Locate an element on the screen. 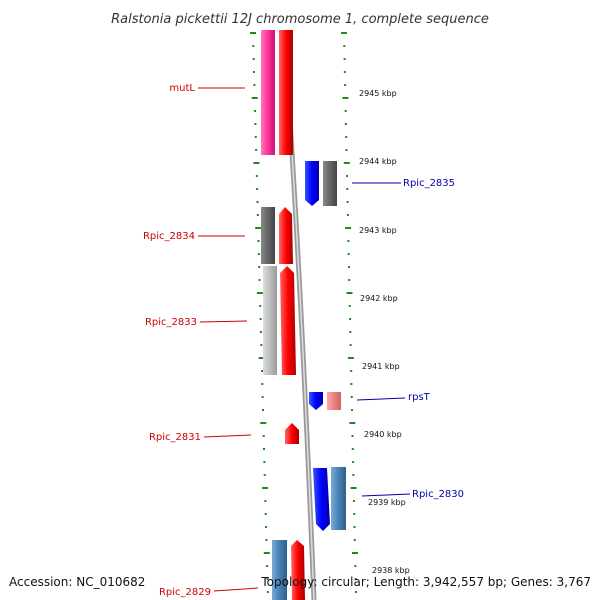  gene-rpic-2830-arrow is located at coordinates (321, 499).